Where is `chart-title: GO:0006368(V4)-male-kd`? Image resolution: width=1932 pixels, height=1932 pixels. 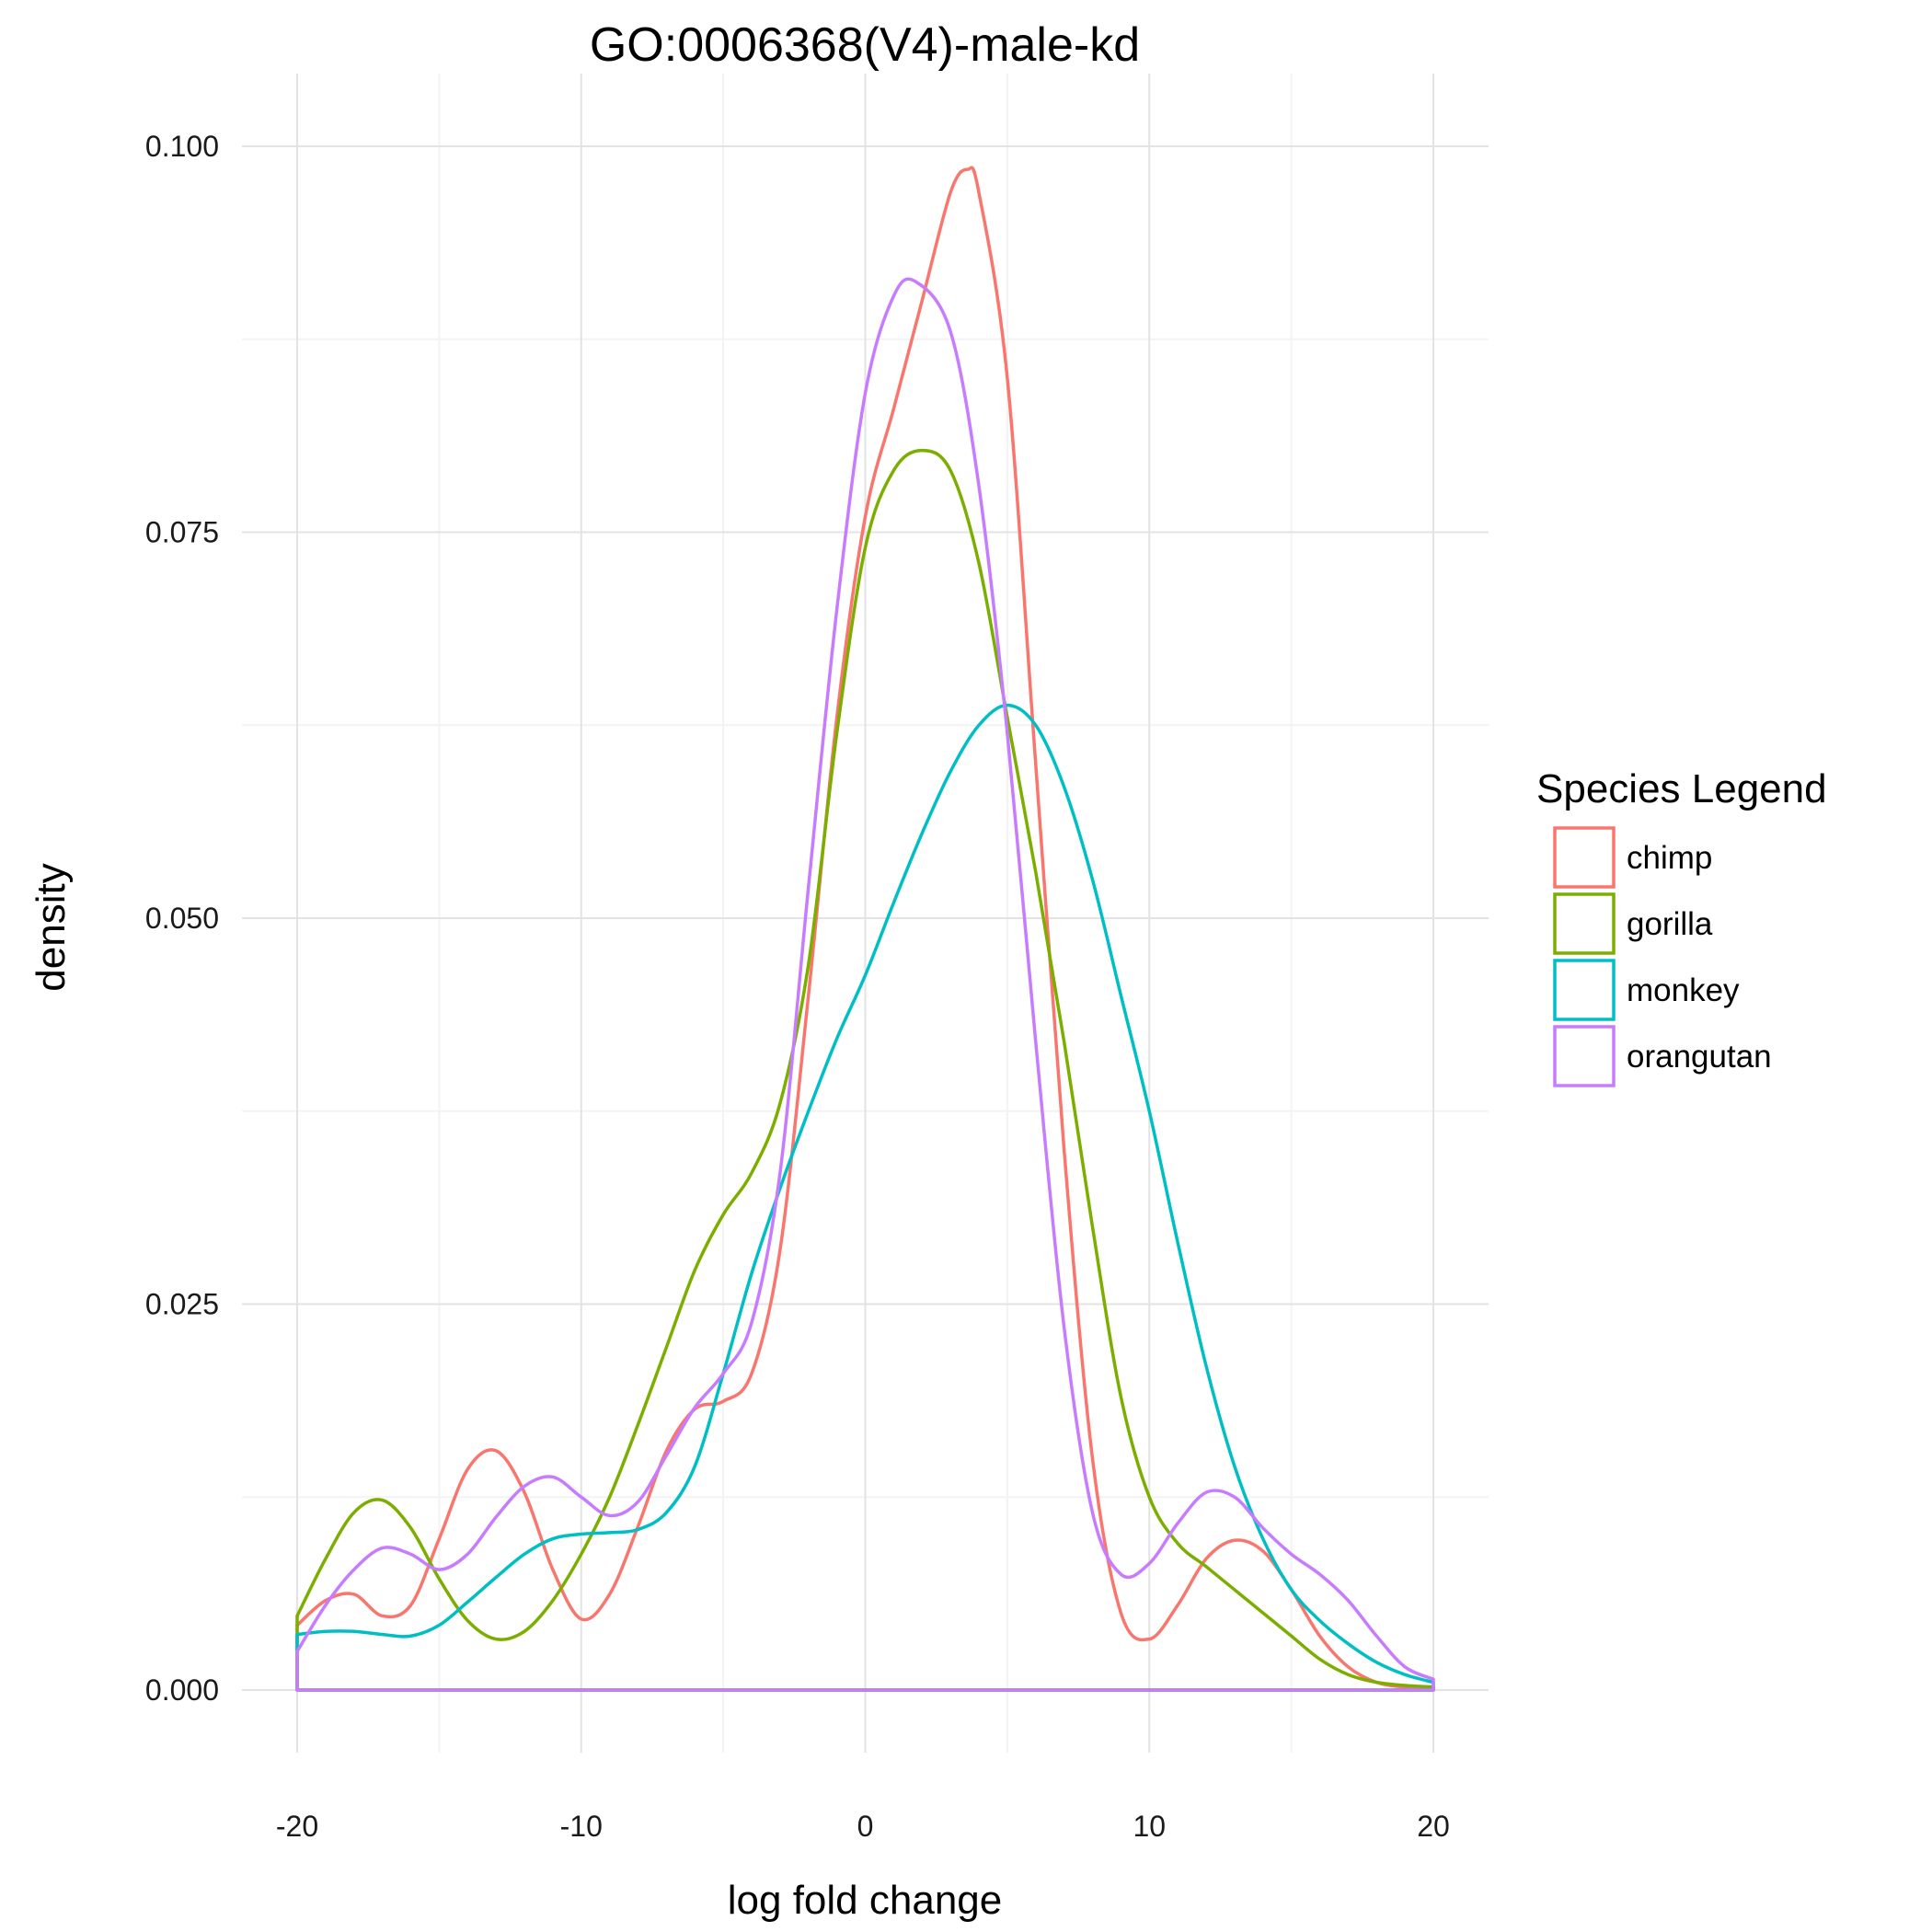
chart-title: GO:0006368(V4)-male-kd is located at coordinates (865, 45).